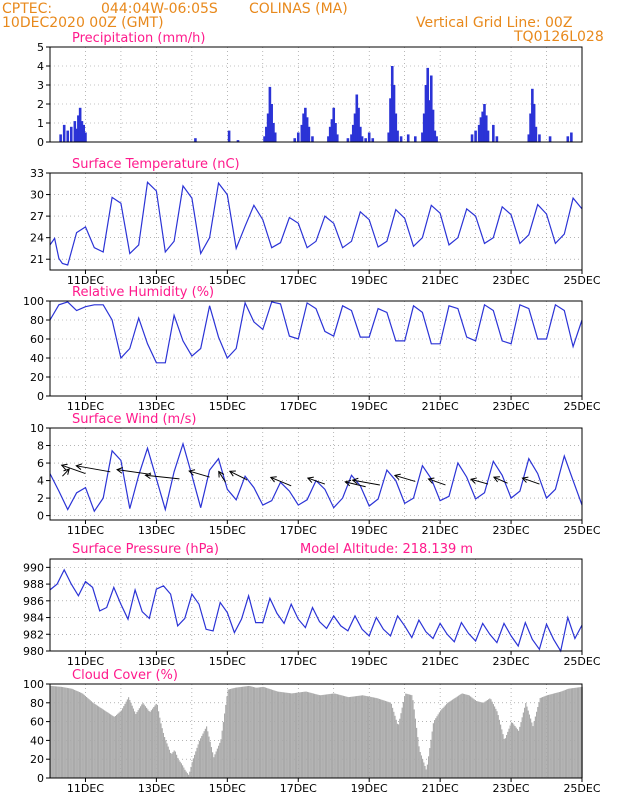 The width and height of the screenshot is (618, 800). What do you see at coordinates (37, 238) in the screenshot?
I see `y-tick-label: 24` at bounding box center [37, 238].